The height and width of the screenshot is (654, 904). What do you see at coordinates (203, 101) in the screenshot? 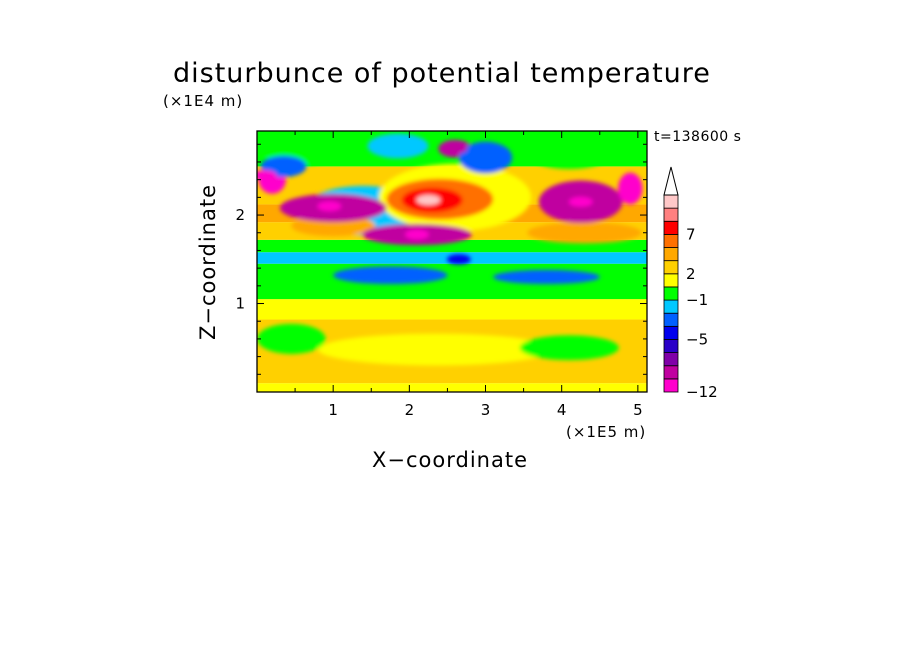
I see `y-axis-unit: (×1E4 m)` at bounding box center [203, 101].